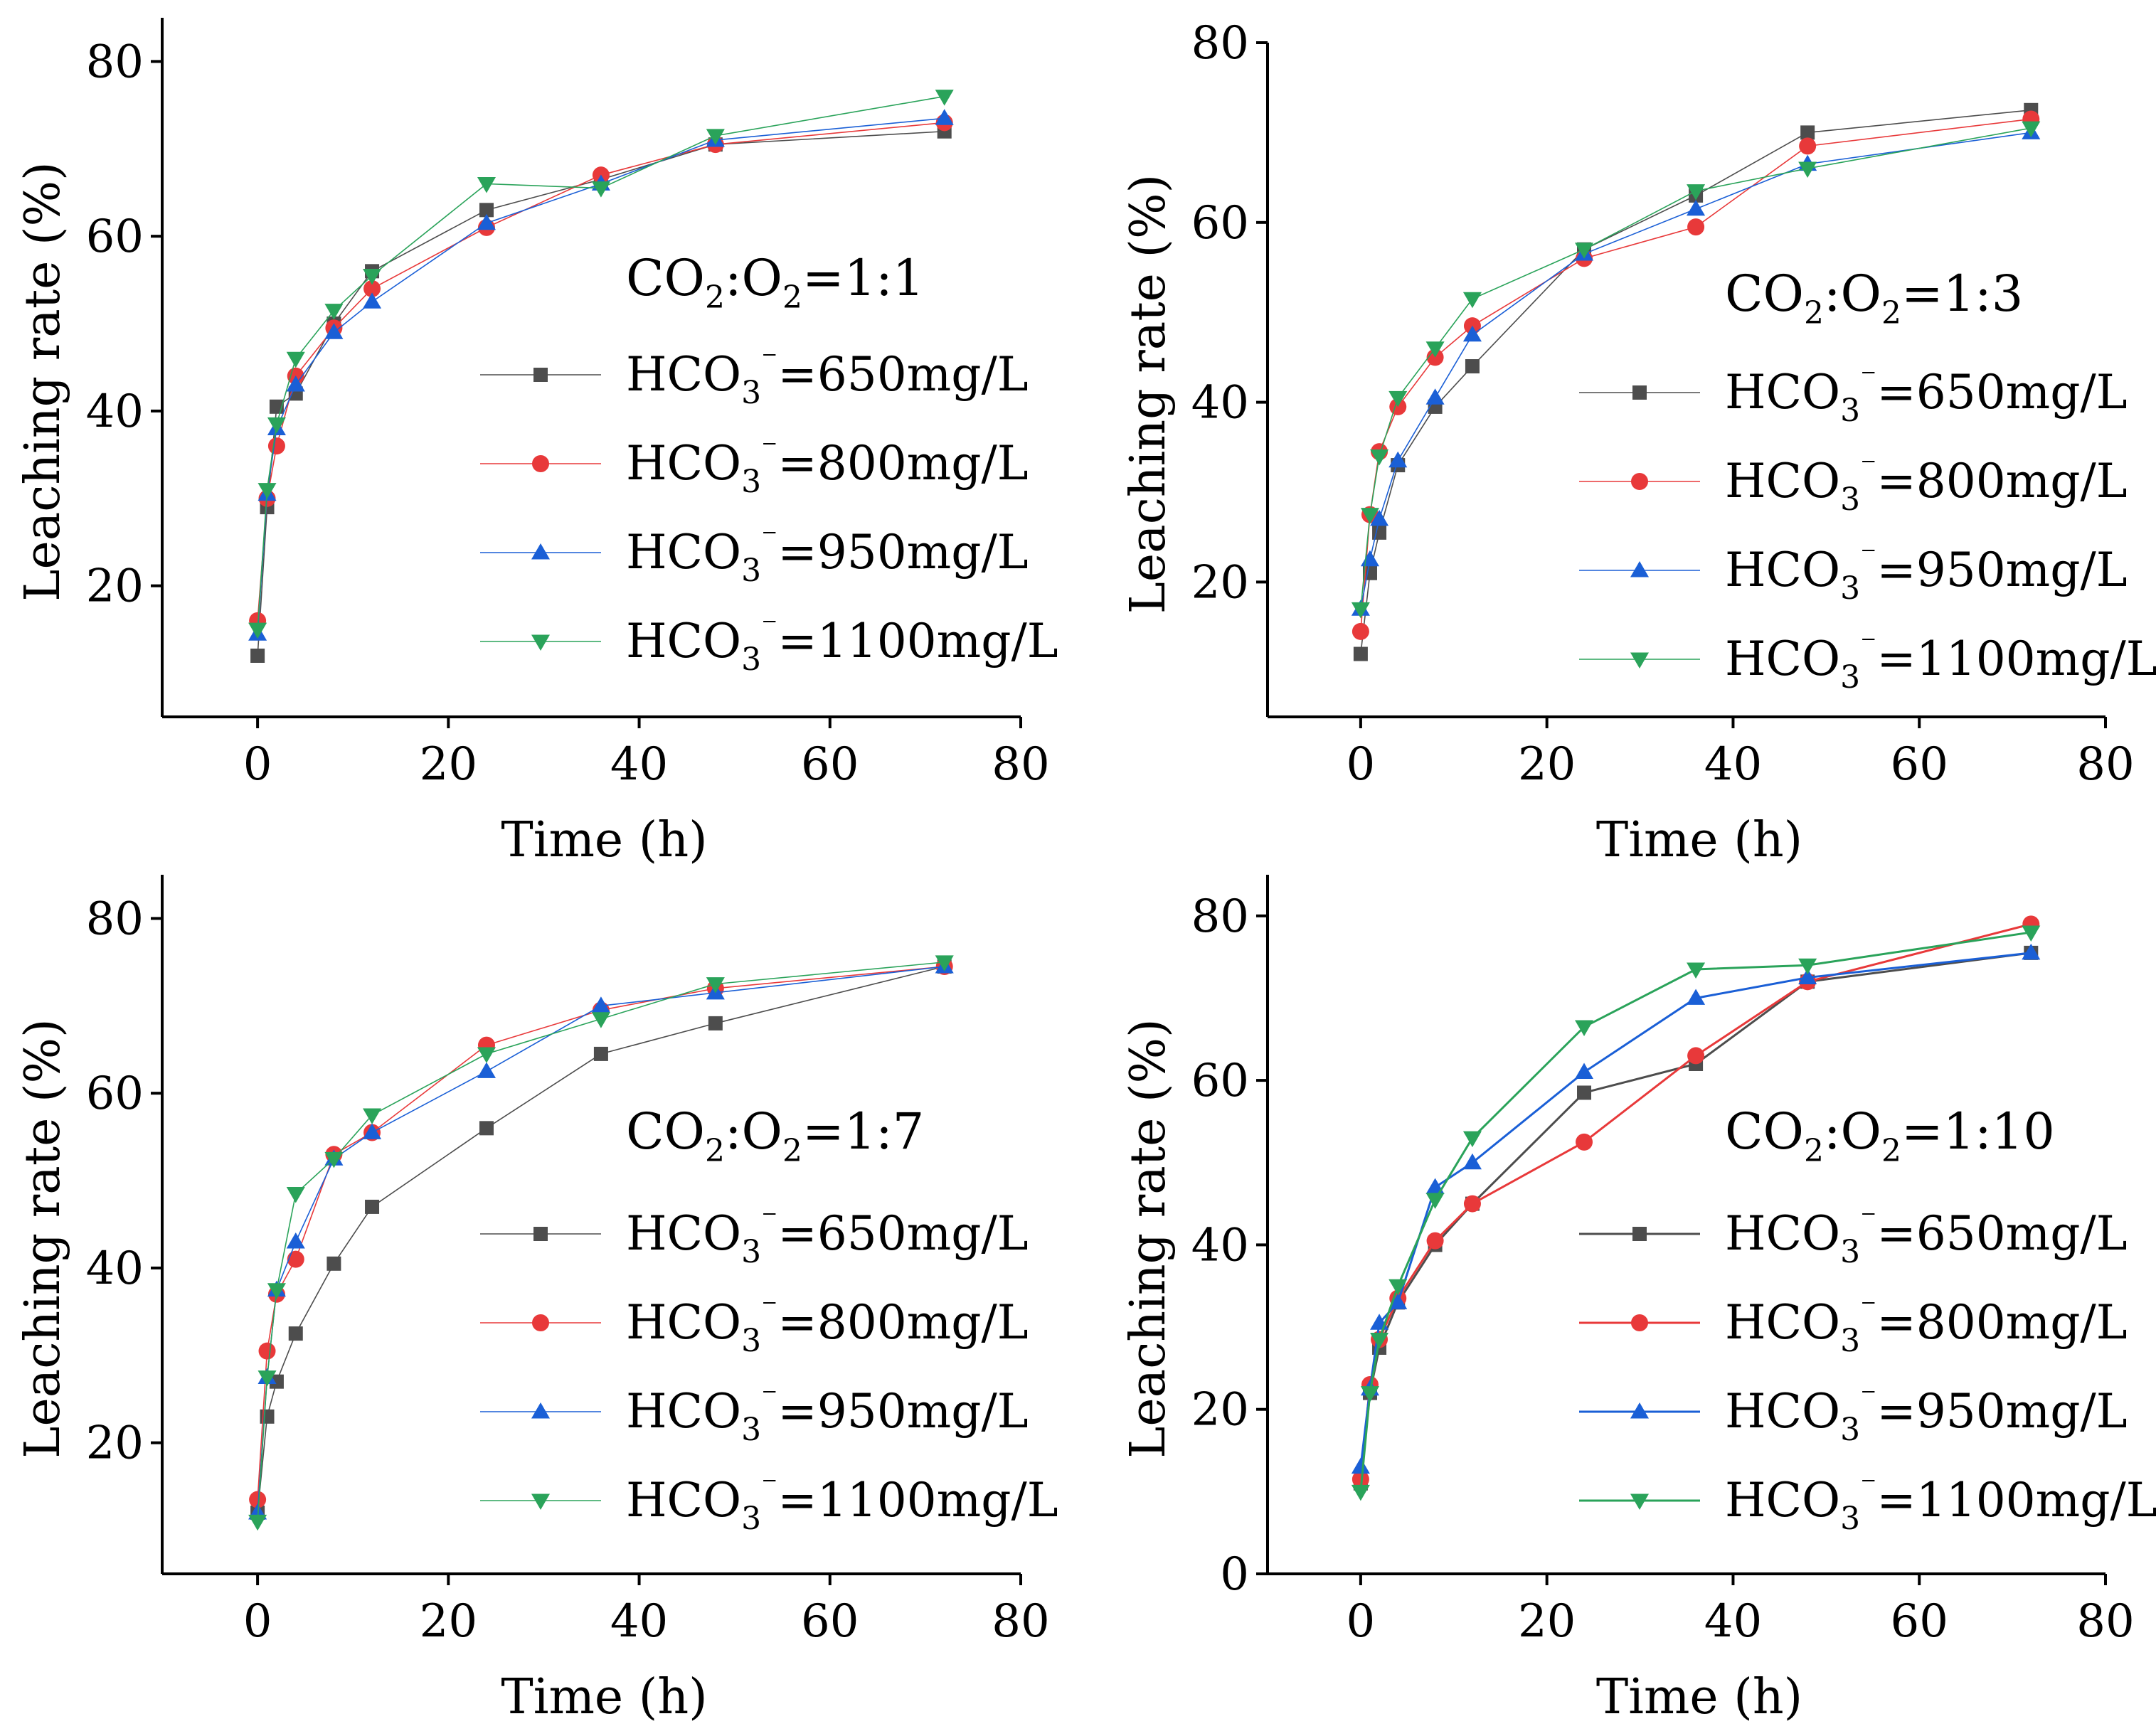 Image resolution: width=2156 pixels, height=1736 pixels. What do you see at coordinates (754, 465) in the screenshot?
I see `legend-entry-800: HCO3⁻=800mg/L` at bounding box center [754, 465].